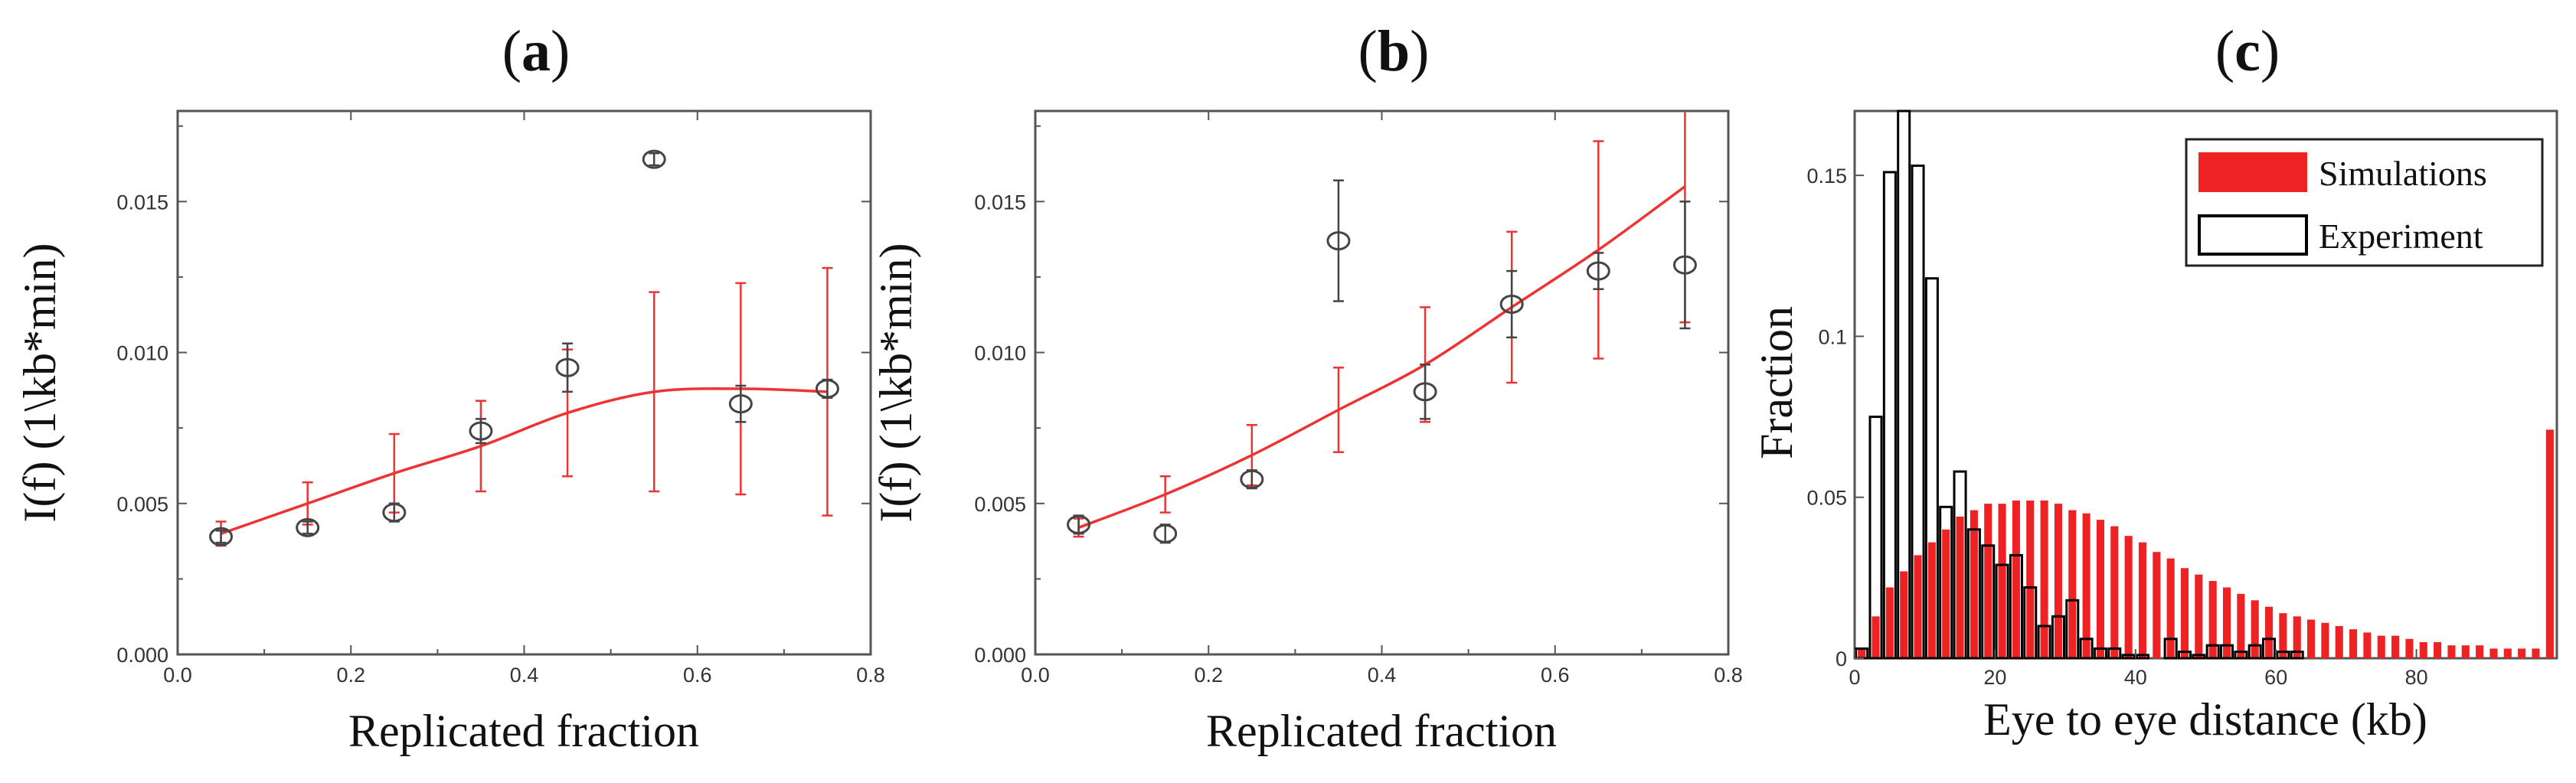  Describe the element at coordinates (536, 51) in the screenshot. I see `panel-a-label: (a)` at that location.